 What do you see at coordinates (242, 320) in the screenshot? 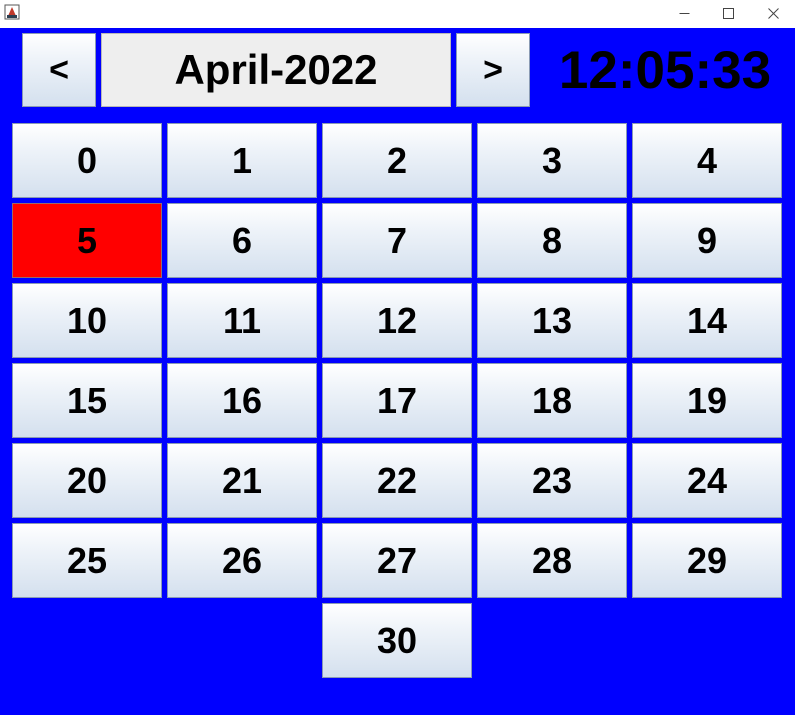
I see `day-button-11: 11` at bounding box center [242, 320].